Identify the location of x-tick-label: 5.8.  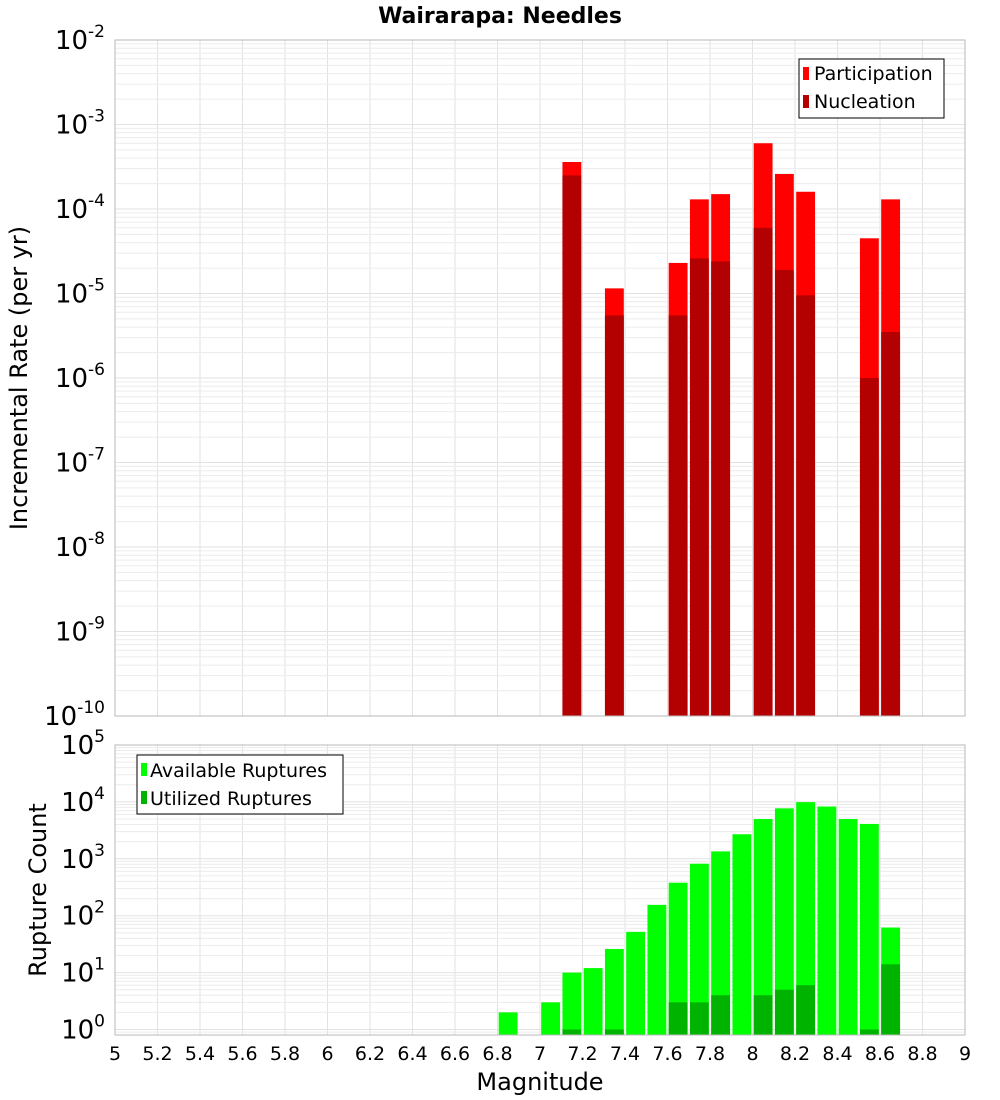
(285, 1054).